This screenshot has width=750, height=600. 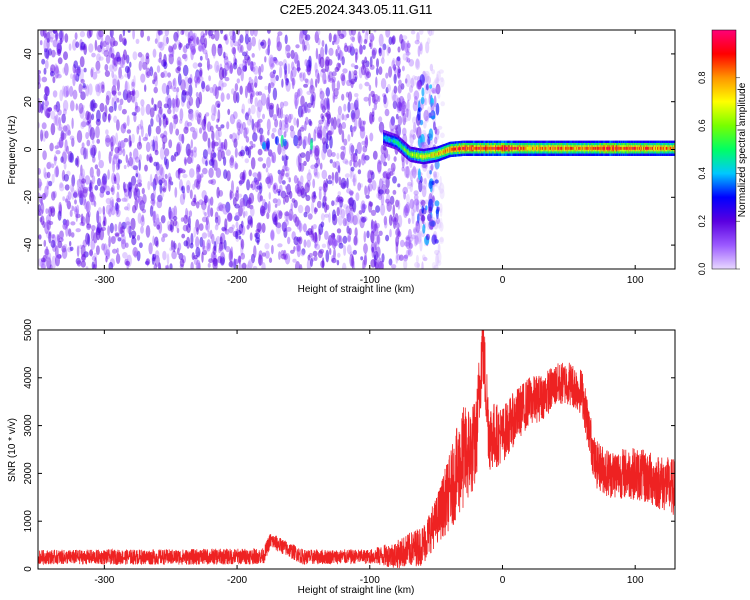 What do you see at coordinates (622, 148) in the screenshot?
I see `carrier-cell` at bounding box center [622, 148].